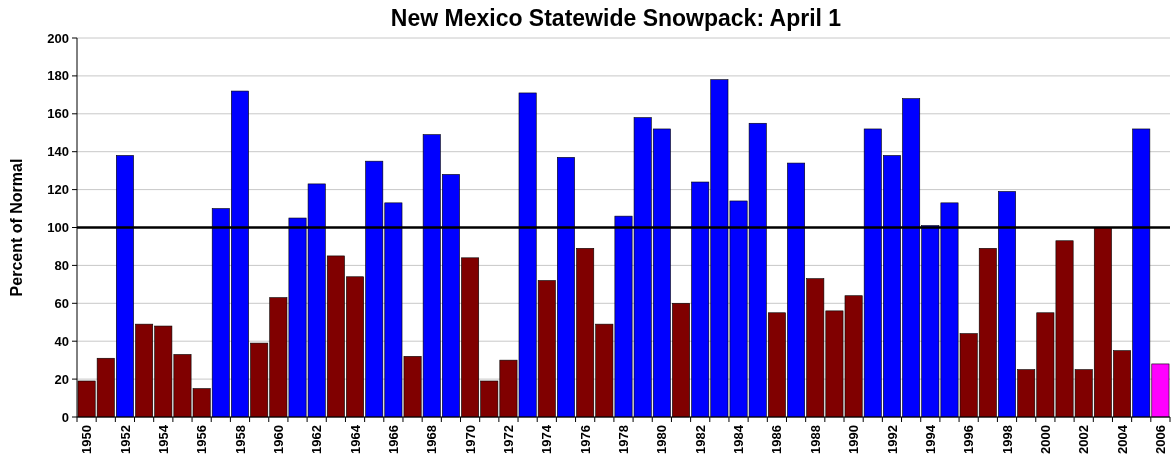 Image resolution: width=1172 pixels, height=473 pixels. Describe the element at coordinates (58, 228) in the screenshot. I see `y-tick-label: 100` at that location.